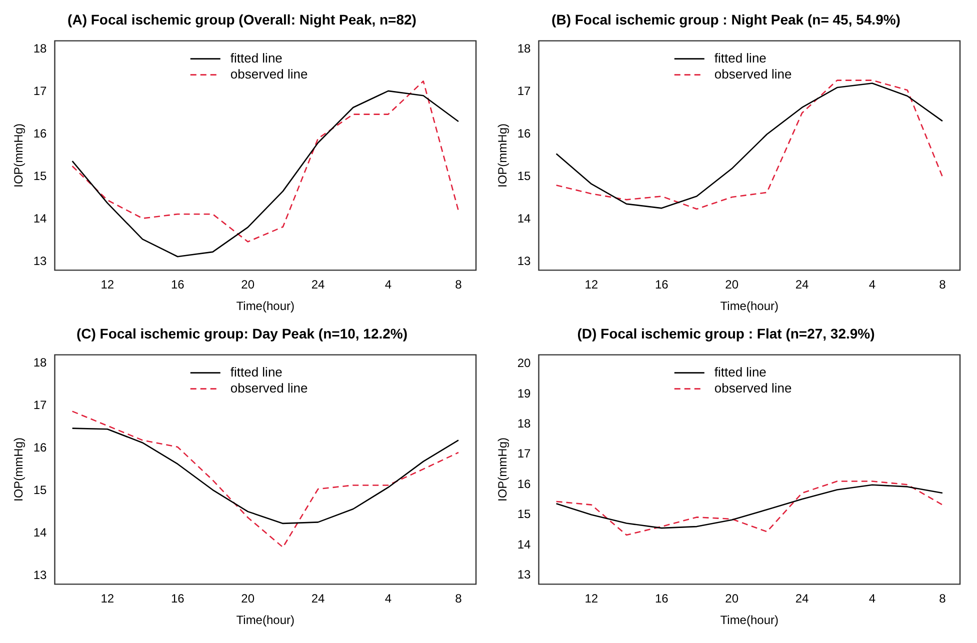 The width and height of the screenshot is (977, 643). I want to click on y-tick-label: 20, so click(524, 363).